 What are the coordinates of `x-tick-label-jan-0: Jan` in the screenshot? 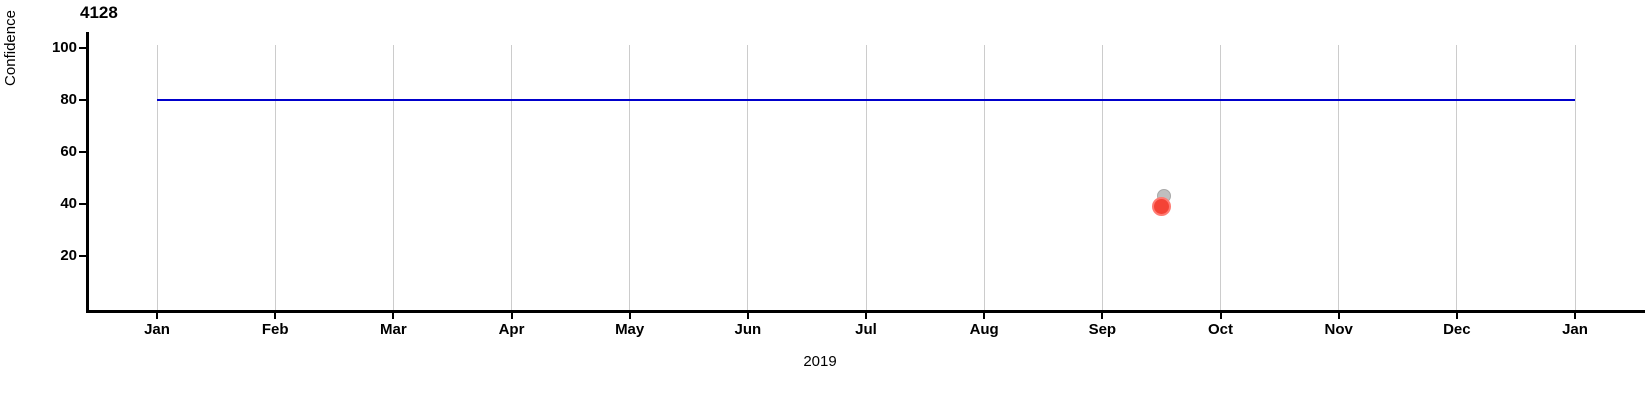 It's located at (157, 329).